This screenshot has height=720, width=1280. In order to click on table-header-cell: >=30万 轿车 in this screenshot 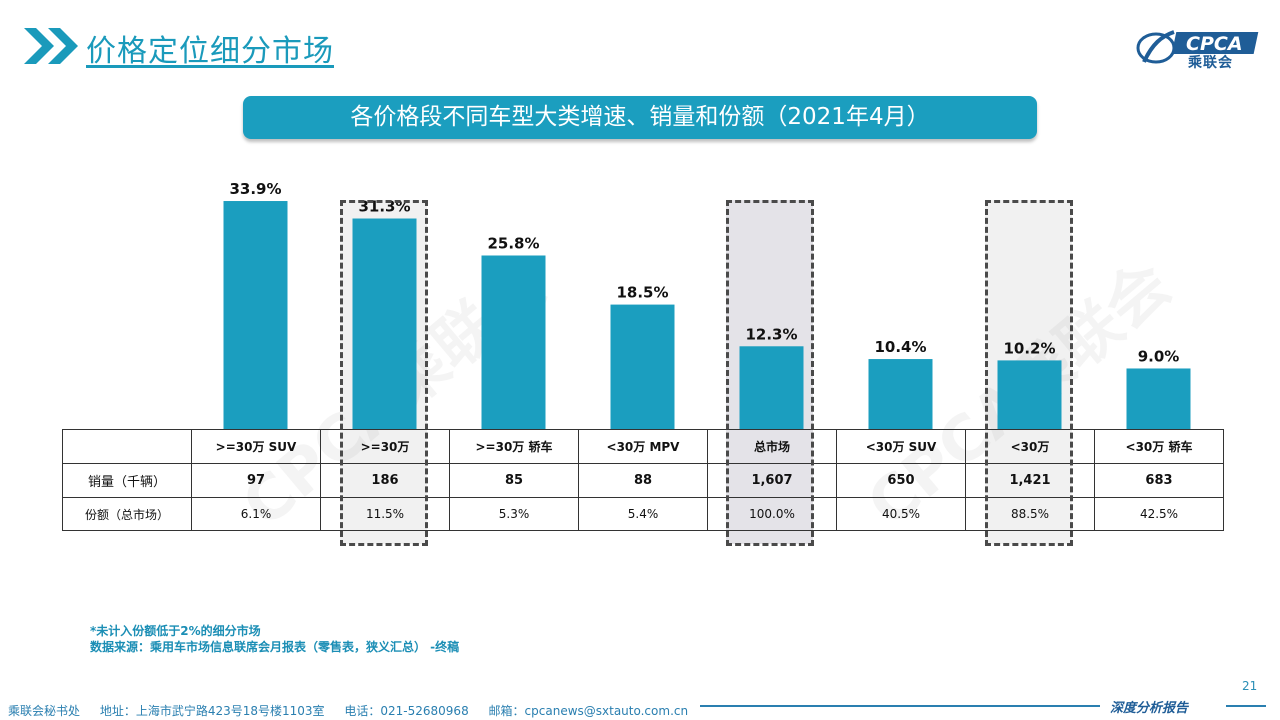, I will do `click(514, 446)`.